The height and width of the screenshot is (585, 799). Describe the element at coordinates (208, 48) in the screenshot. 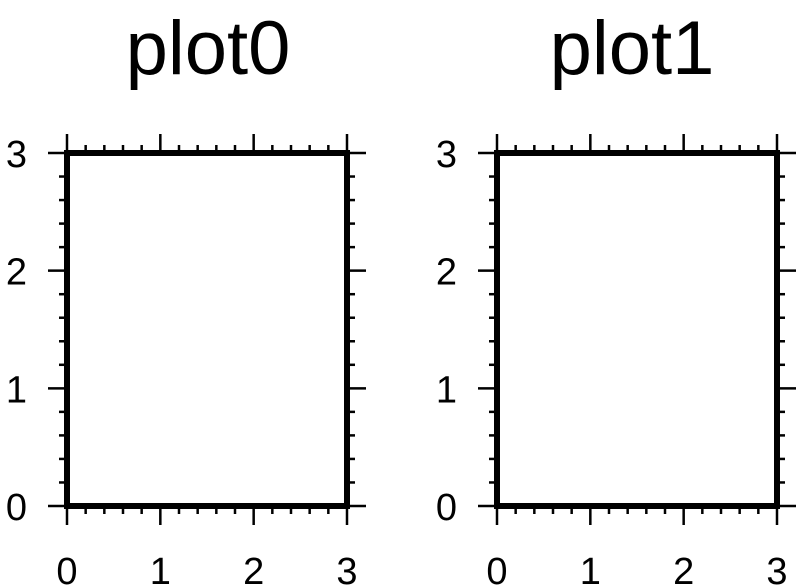

I see `plot0-title: plot0` at that location.